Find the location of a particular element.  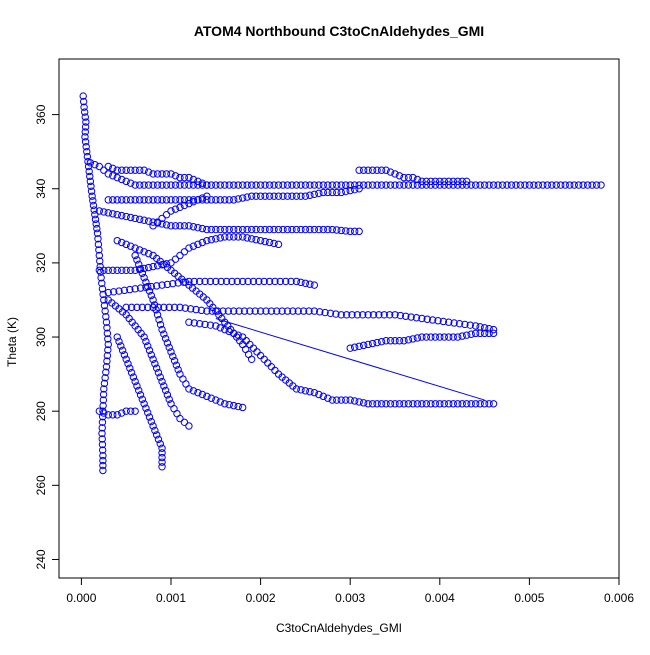

x-tick-label: 0.004 is located at coordinates (440, 598).